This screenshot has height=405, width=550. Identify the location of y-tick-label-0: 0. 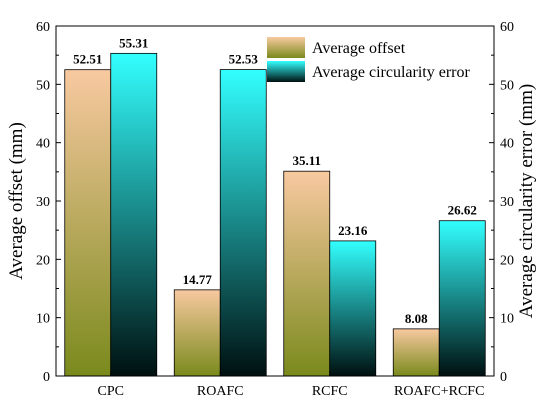
(46, 377).